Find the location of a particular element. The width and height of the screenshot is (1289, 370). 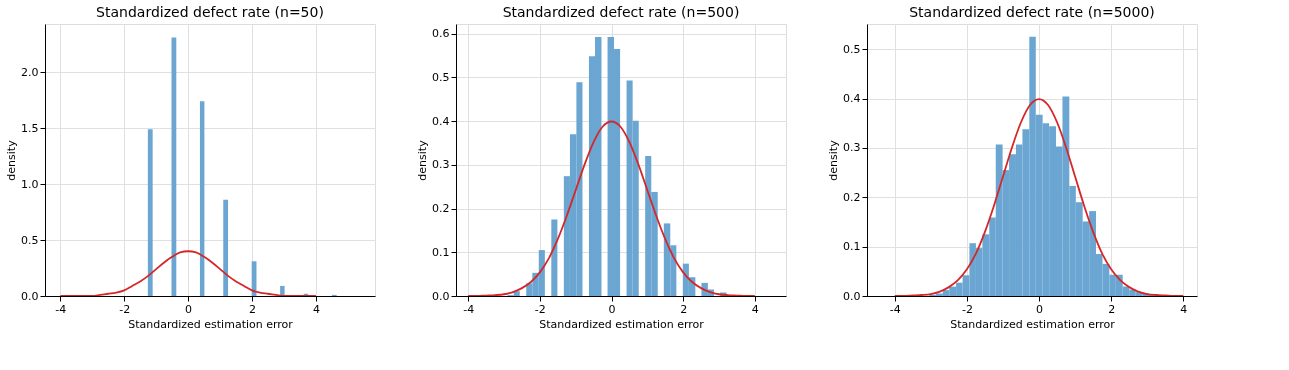

y-tick-label: 0.6 is located at coordinates (441, 34).